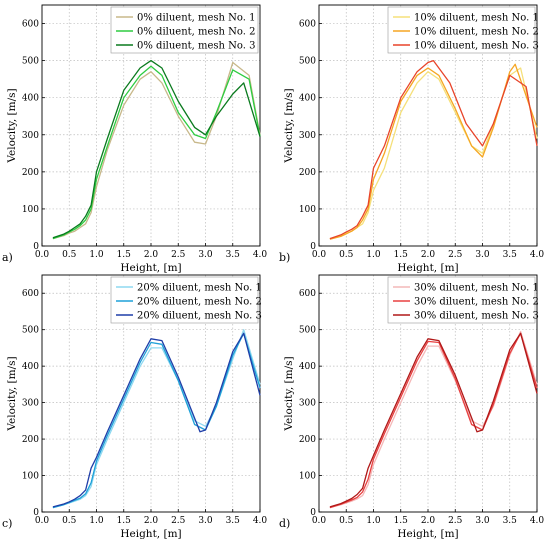 The width and height of the screenshot is (550, 545). Describe the element at coordinates (476, 316) in the screenshot. I see `legend-entry-3: 30% diluent, mesh No. 3` at that location.